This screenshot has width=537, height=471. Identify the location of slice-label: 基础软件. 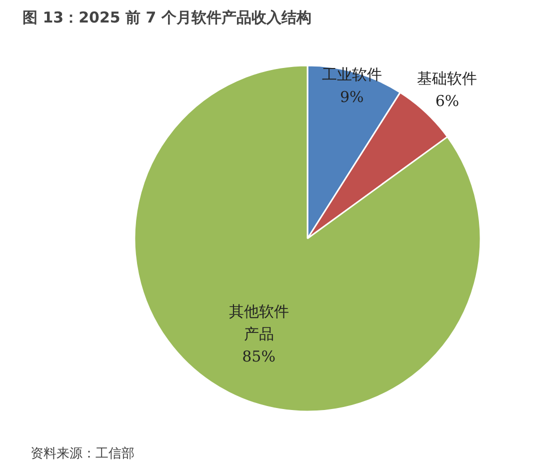
(447, 78).